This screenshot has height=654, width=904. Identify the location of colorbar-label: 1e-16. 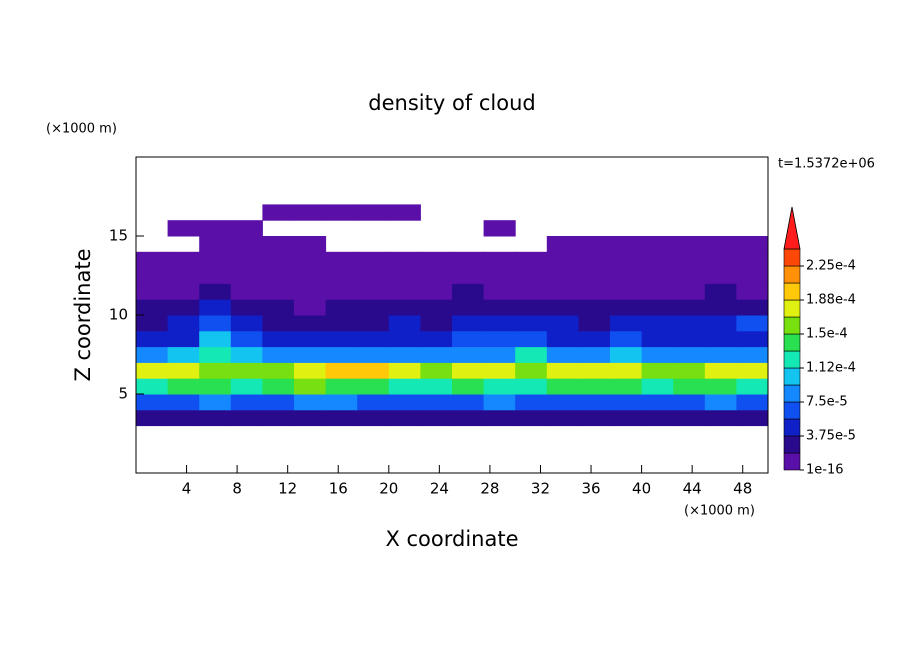
(825, 470).